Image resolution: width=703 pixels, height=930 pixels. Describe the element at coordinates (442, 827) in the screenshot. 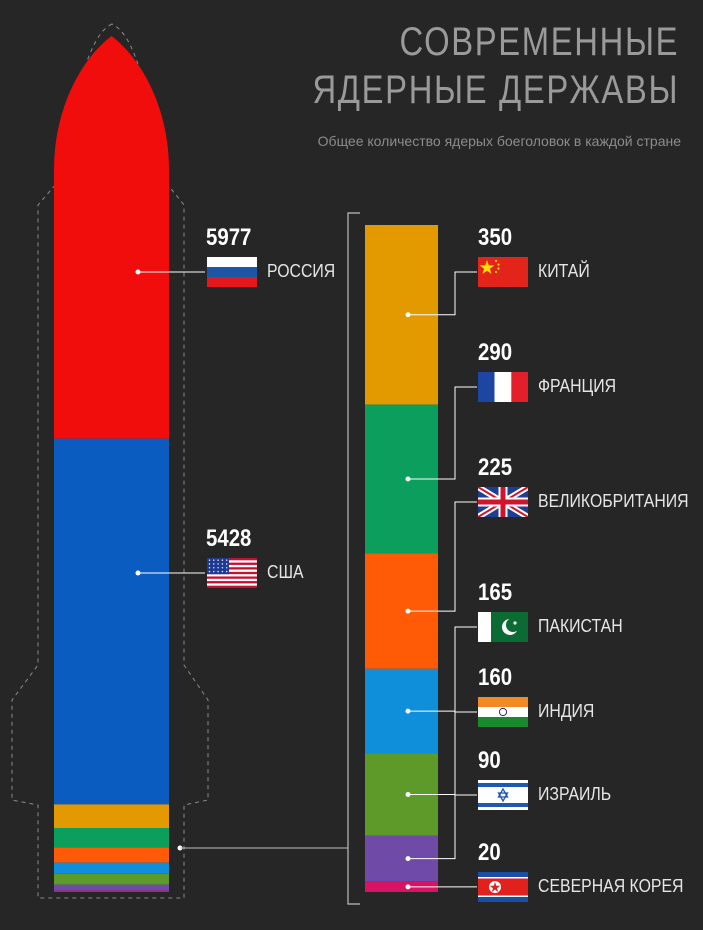

I see `pointer-line-israel` at that location.